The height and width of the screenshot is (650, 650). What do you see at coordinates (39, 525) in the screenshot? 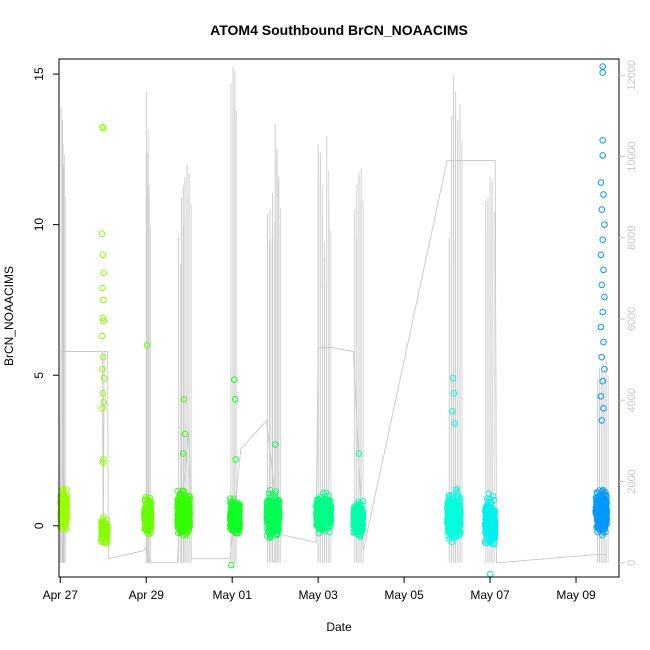
I see `y-tick-label: 0` at bounding box center [39, 525].